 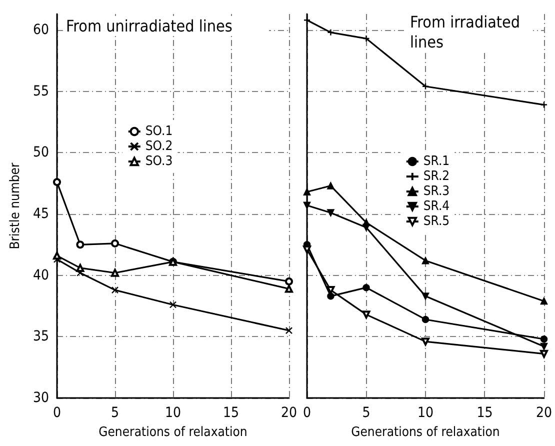 What do you see at coordinates (16, 206) in the screenshot?
I see `y-axis-title: Bristle number` at bounding box center [16, 206].